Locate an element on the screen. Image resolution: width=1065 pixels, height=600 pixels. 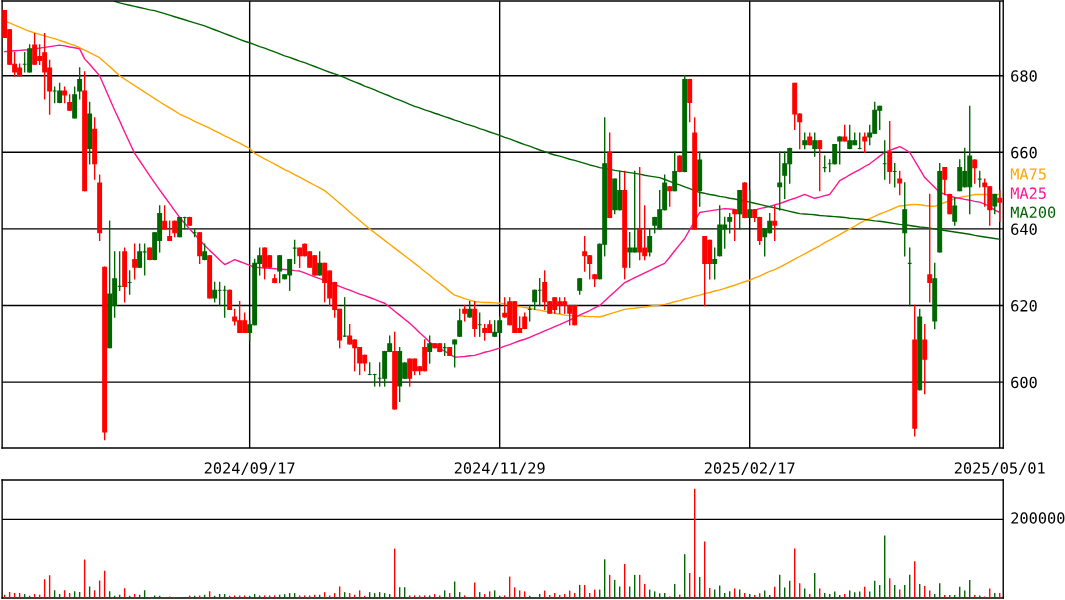
series-label: MA200 is located at coordinates (1033, 212).